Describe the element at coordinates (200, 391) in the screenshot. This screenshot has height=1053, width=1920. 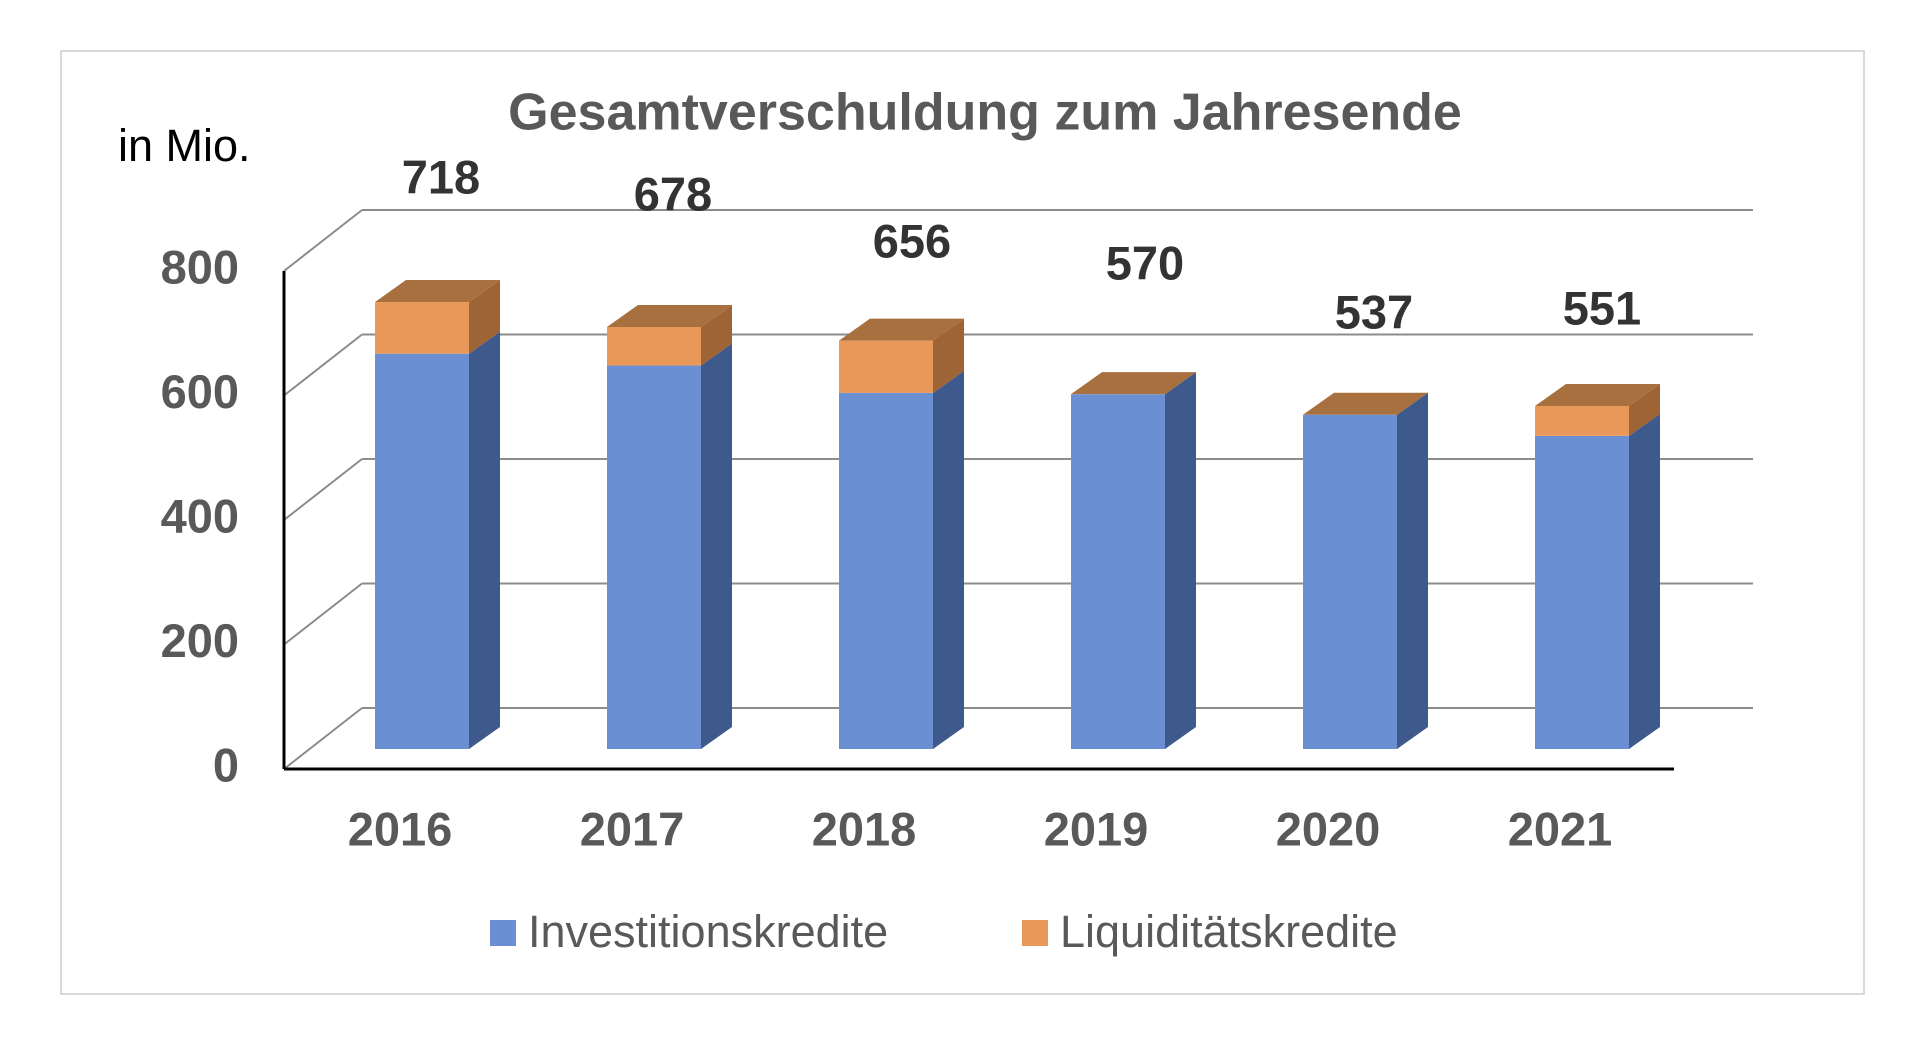
I see `y-tick-label: 600` at that location.